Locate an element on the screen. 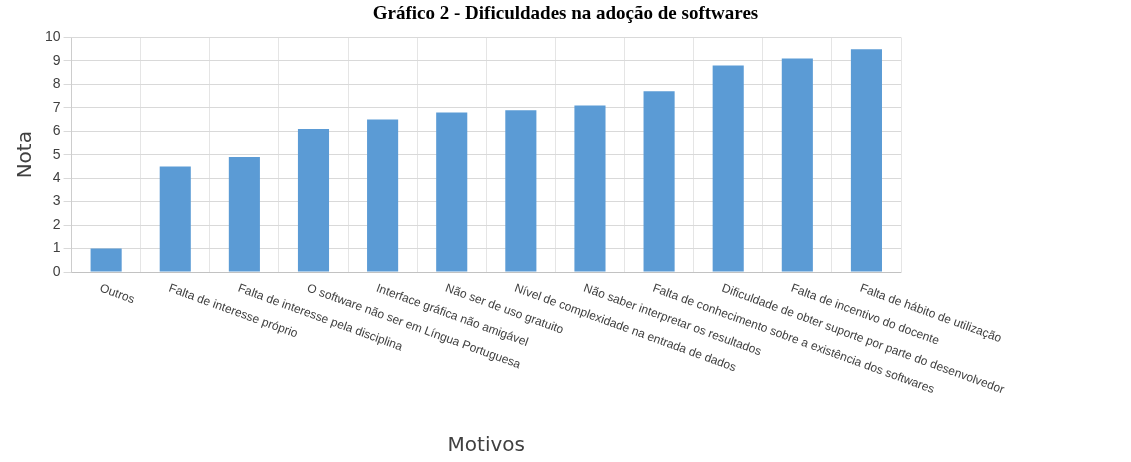  x-tick-label: Outros is located at coordinates (117, 293).